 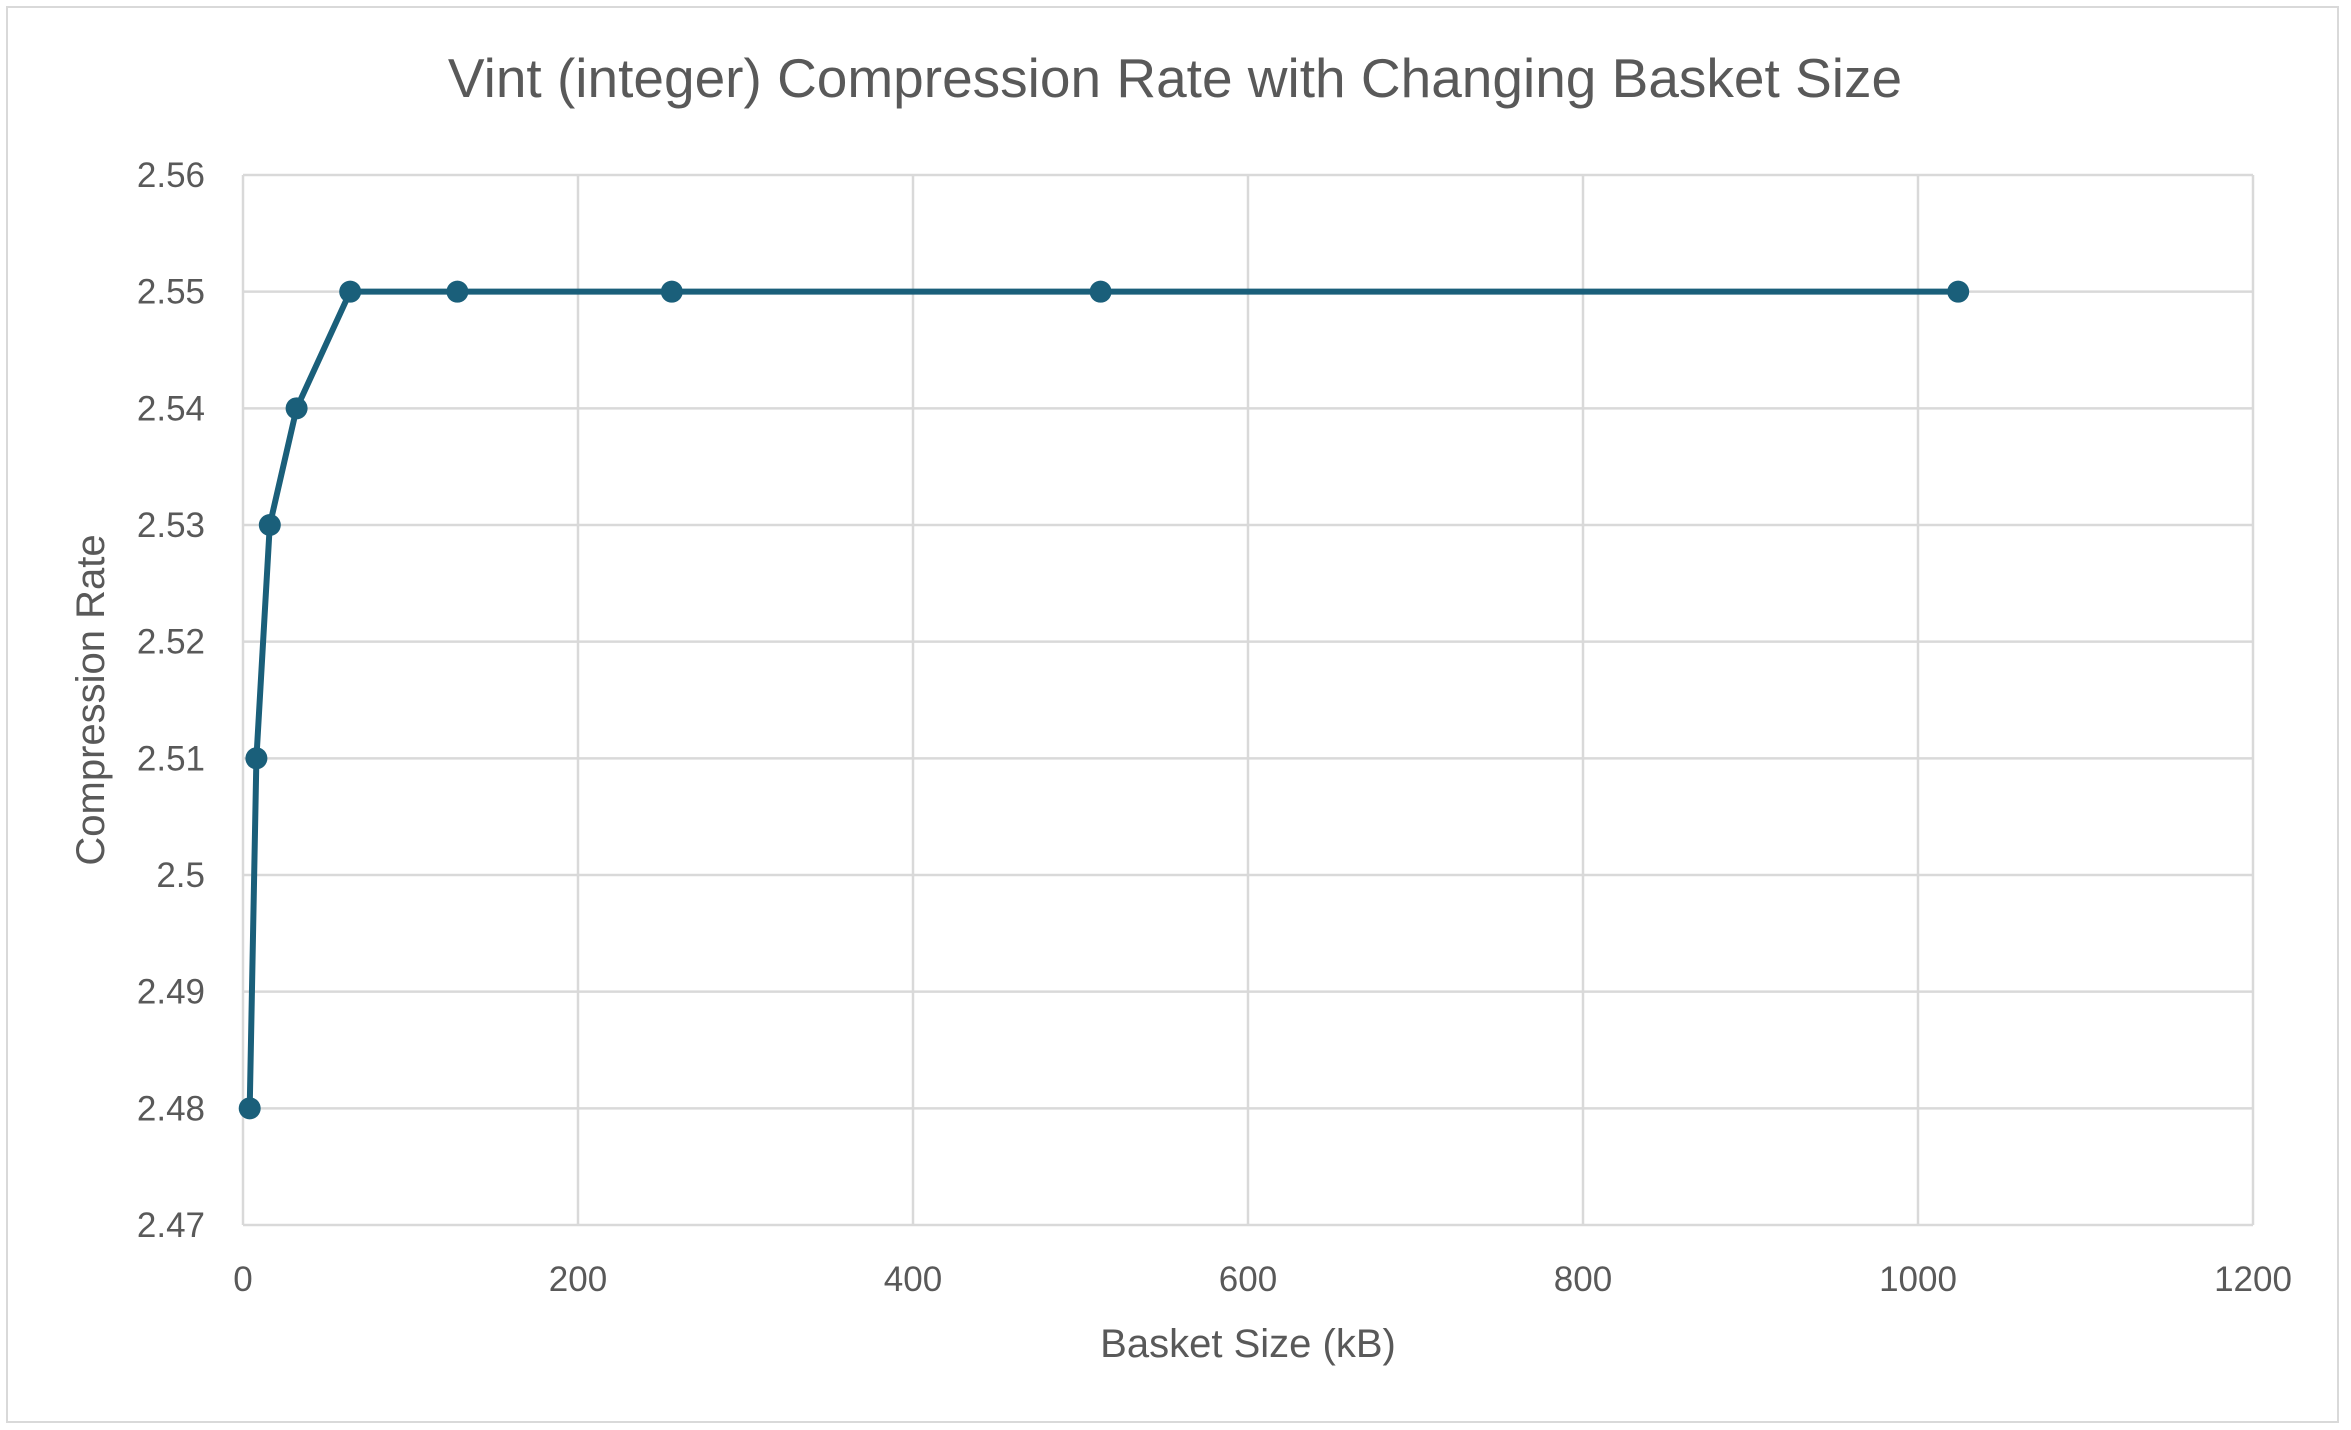 What do you see at coordinates (171, 292) in the screenshot?
I see `y-tick-label: 2.55` at bounding box center [171, 292].